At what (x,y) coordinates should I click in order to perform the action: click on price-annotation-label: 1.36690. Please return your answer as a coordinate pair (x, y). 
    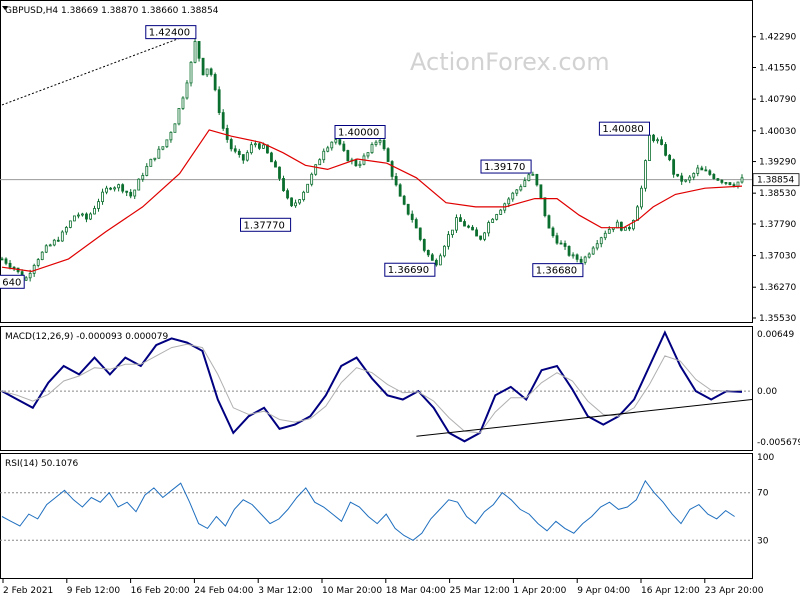
    Looking at the image, I should click on (408, 270).